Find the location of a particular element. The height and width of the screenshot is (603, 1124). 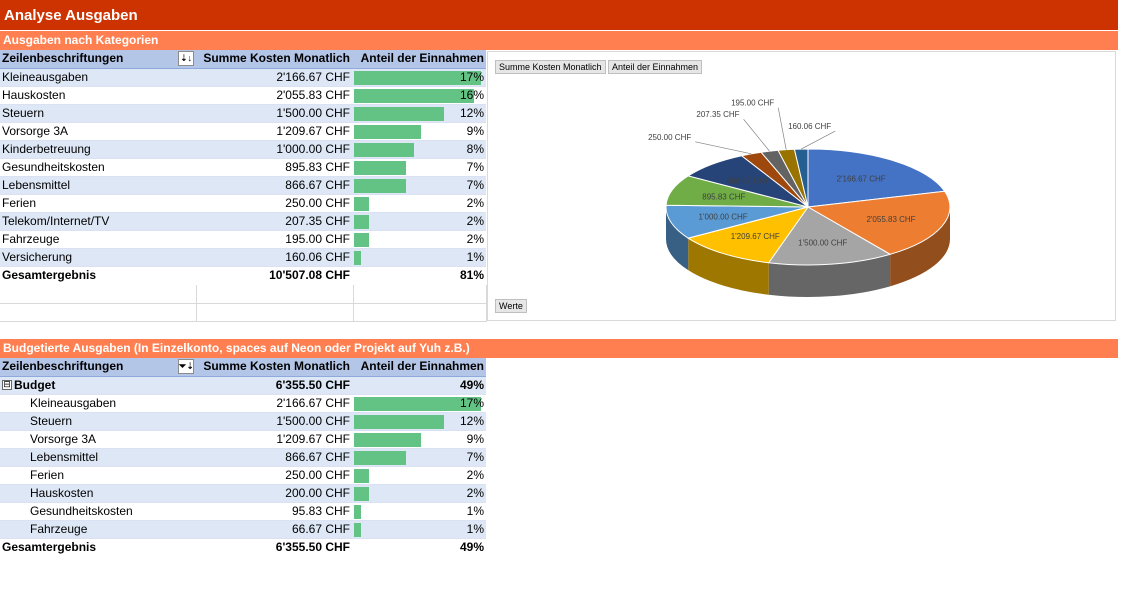

total-row: Gesamtergebnis 6'355.50 CHF 49% is located at coordinates (243, 546).